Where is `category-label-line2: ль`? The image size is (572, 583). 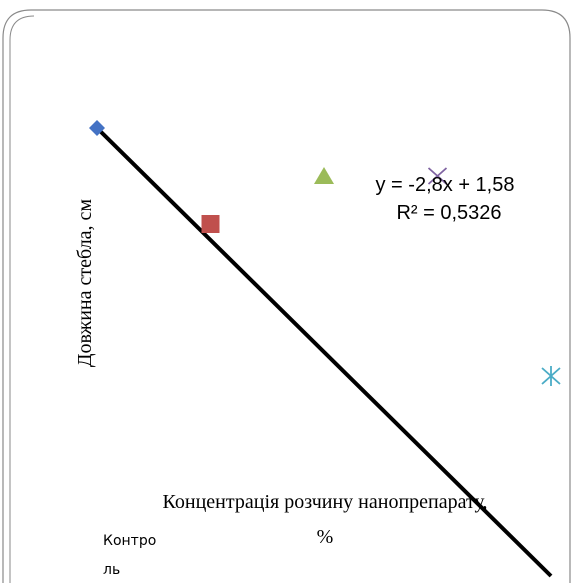
category-label-line2: ль is located at coordinates (111, 570).